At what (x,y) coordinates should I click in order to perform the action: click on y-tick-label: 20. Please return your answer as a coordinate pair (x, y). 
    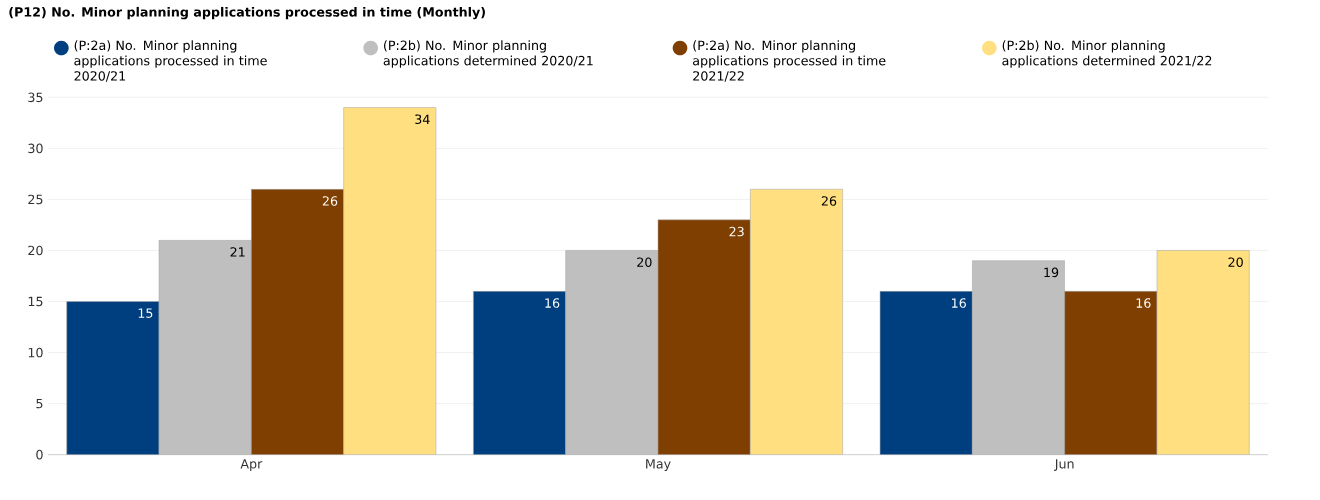
    Looking at the image, I should click on (35, 250).